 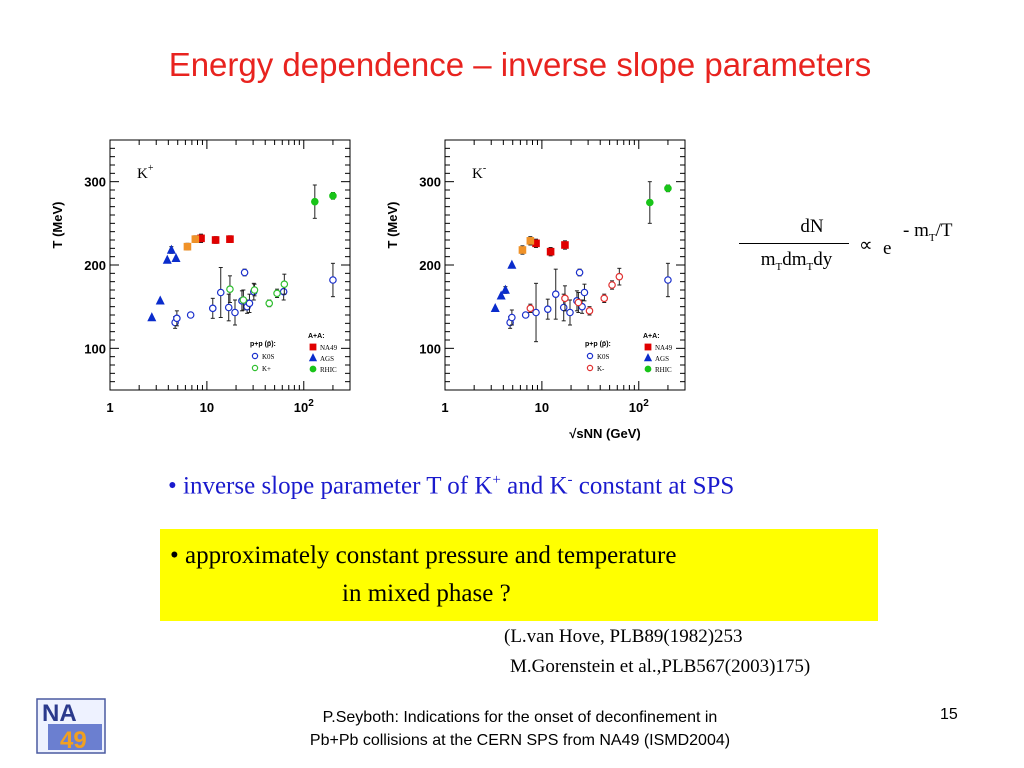 I want to click on logo-text-49: 49, so click(x=73, y=740).